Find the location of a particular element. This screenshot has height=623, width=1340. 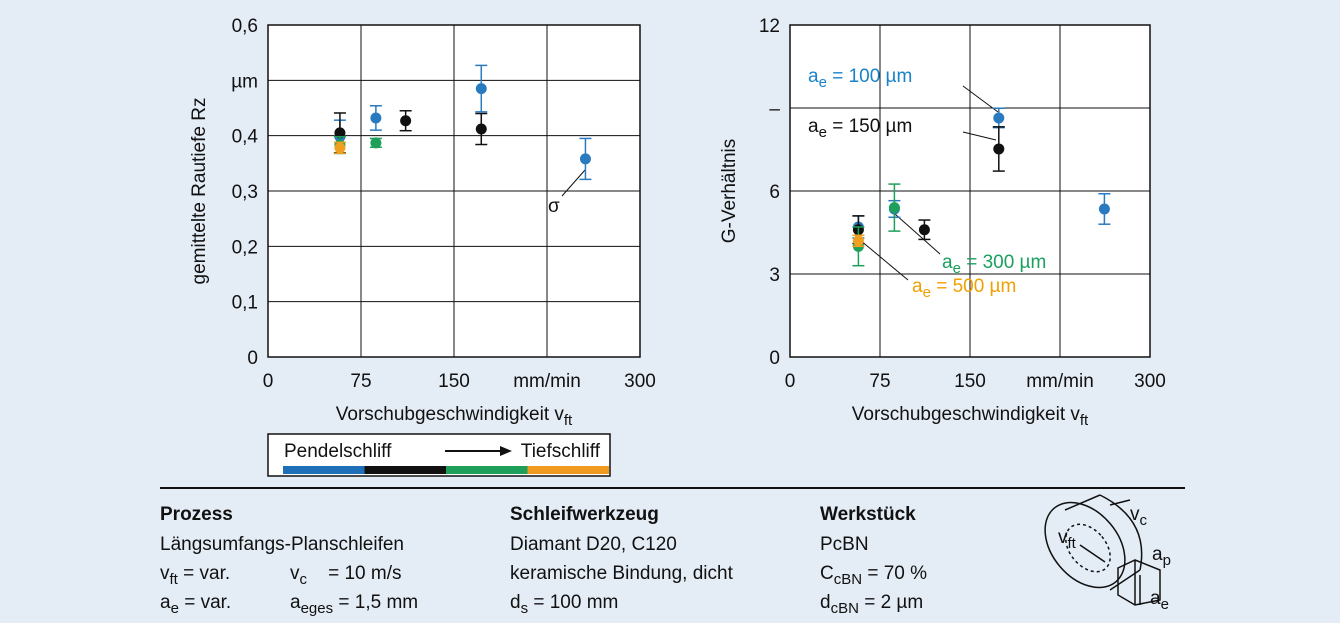

subscript: p is located at coordinates (1167, 560).